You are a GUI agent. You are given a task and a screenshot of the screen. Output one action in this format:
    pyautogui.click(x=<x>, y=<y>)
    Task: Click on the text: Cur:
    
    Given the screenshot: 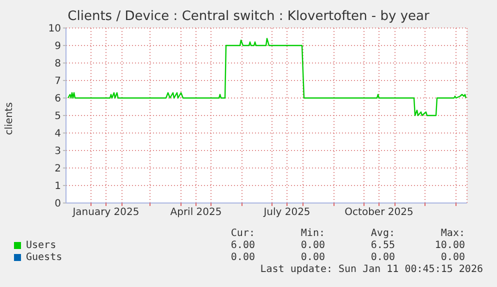 What is the action you would take?
    pyautogui.click(x=242, y=233)
    